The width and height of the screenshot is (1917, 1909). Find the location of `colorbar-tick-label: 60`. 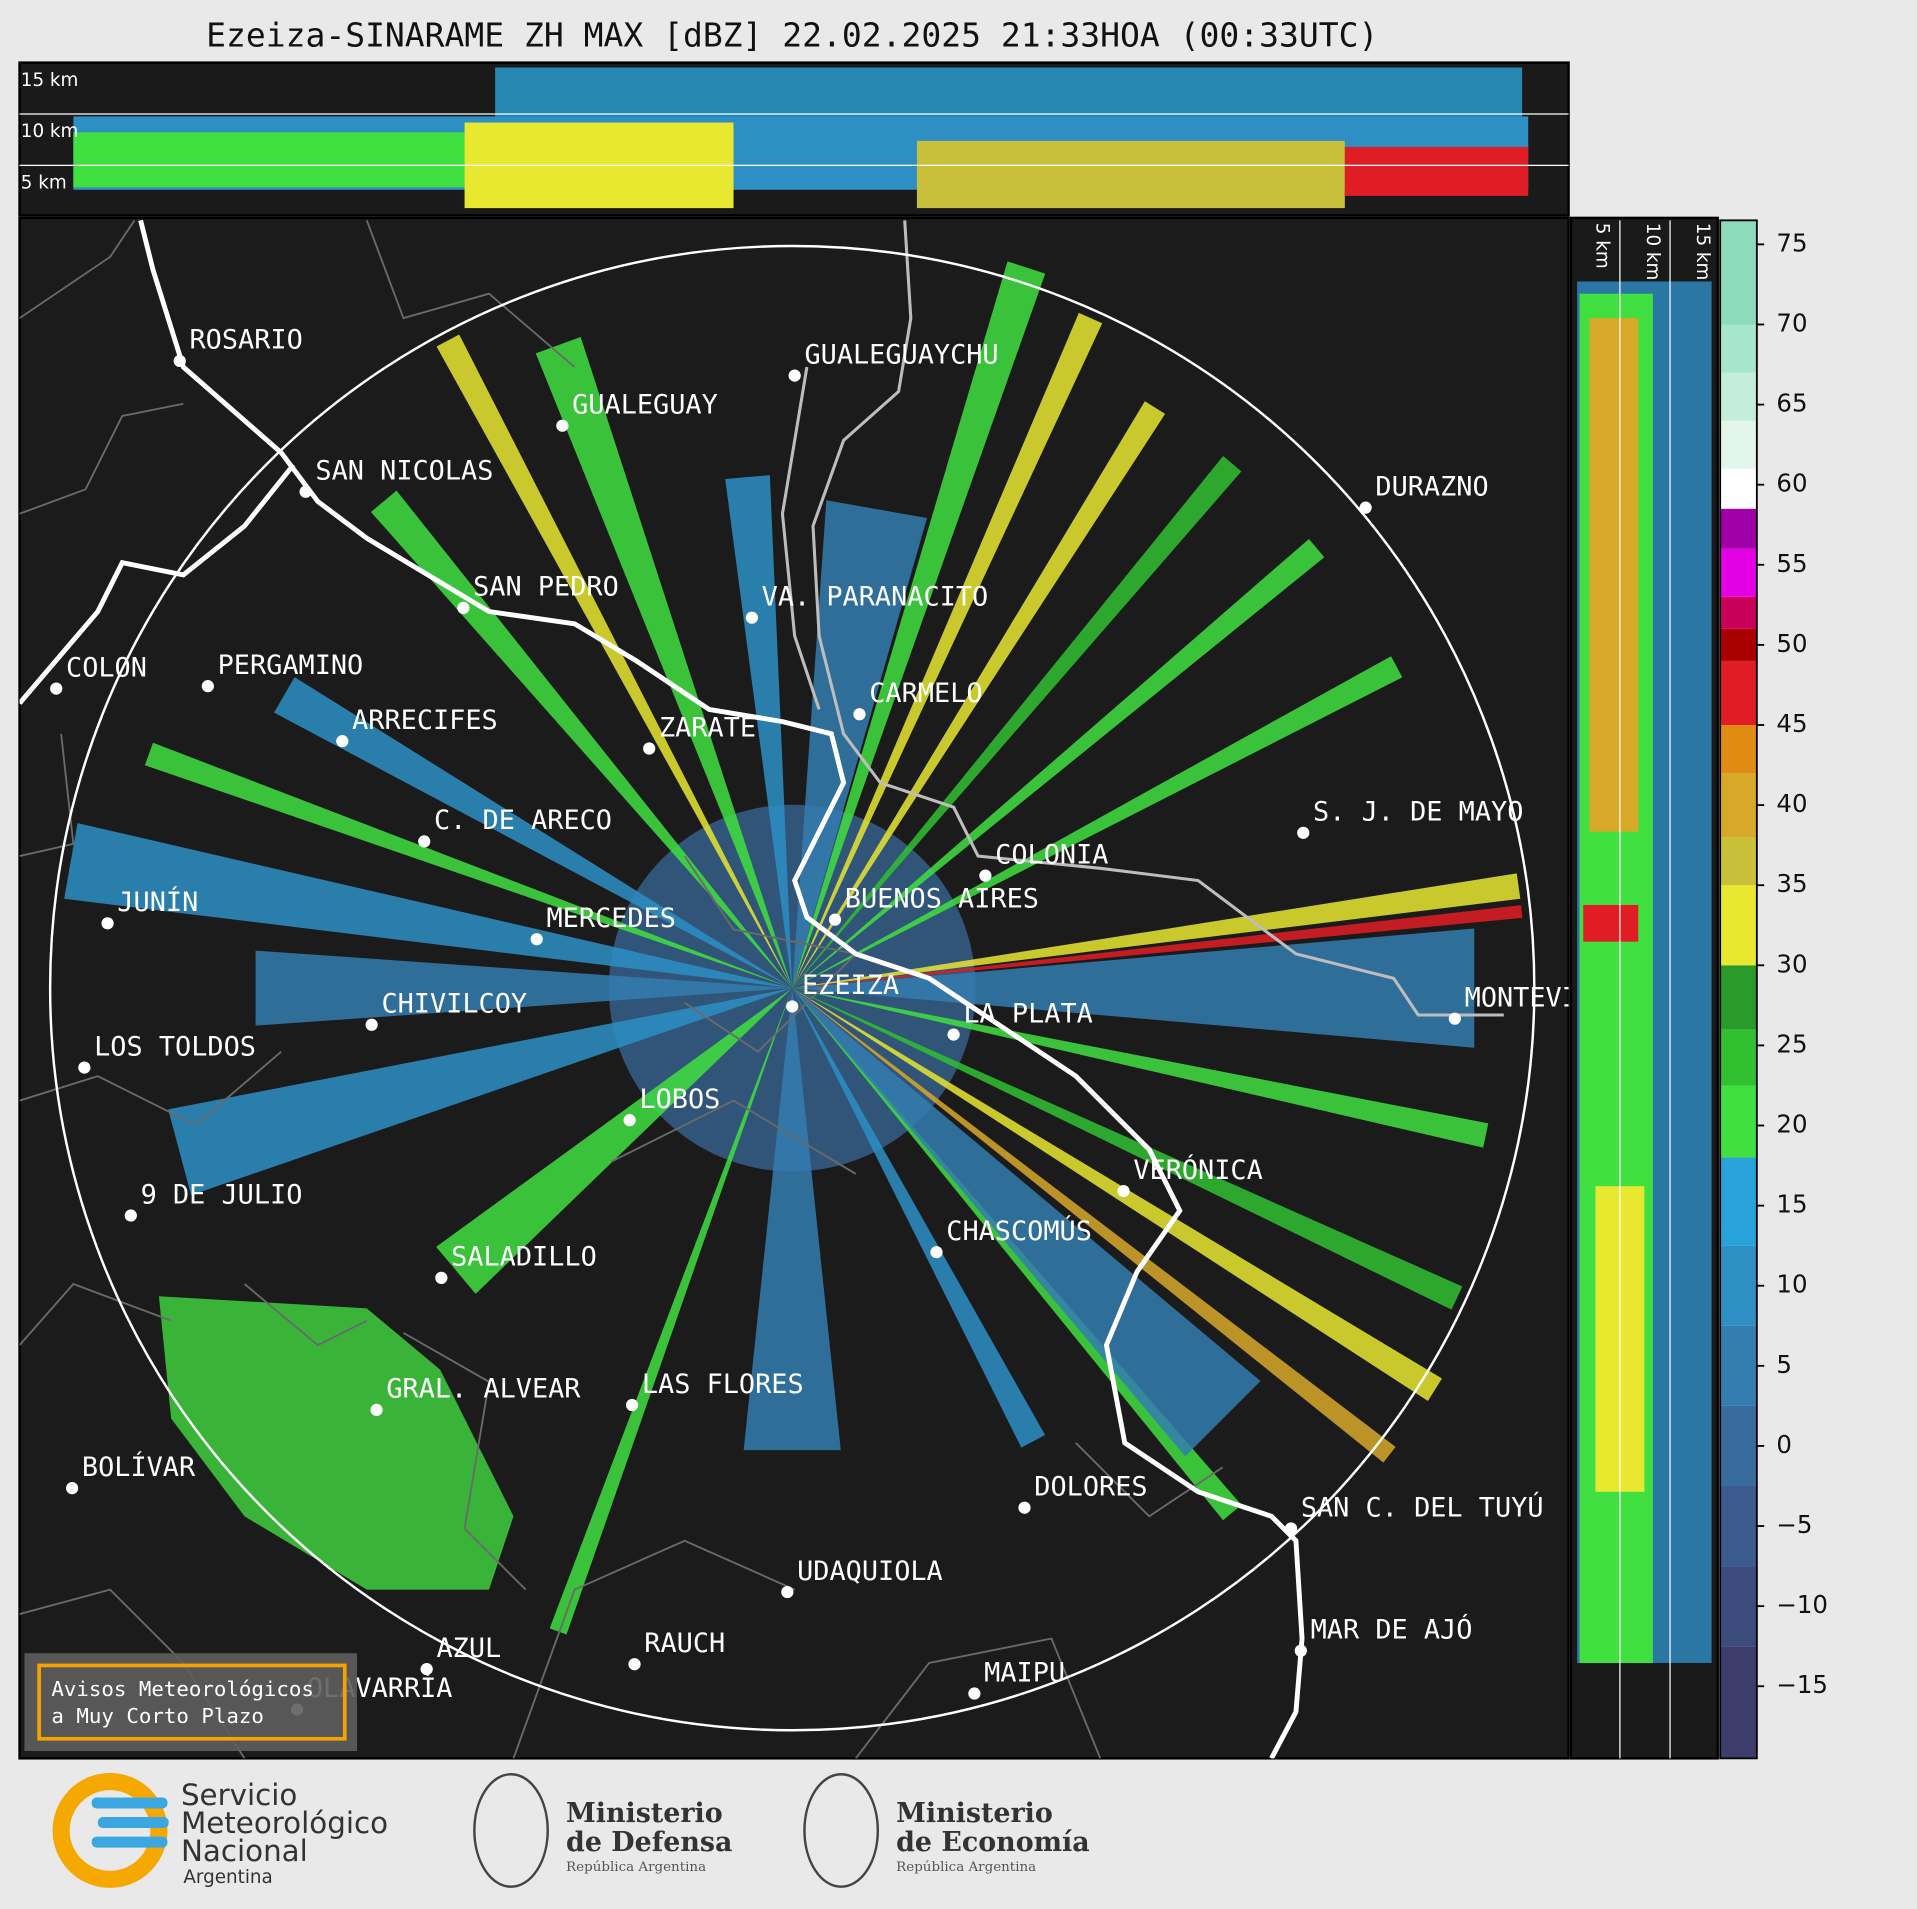

colorbar-tick-label: 60 is located at coordinates (1791, 483).